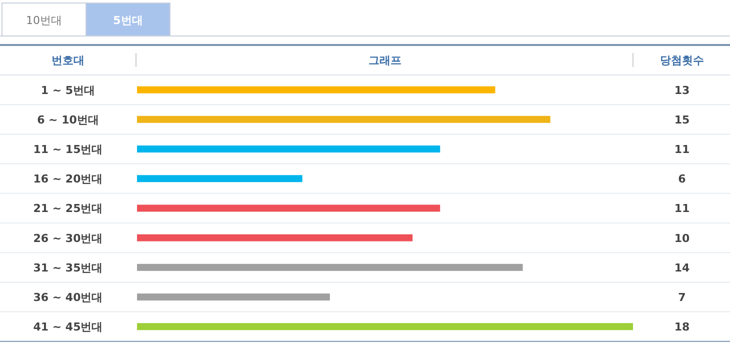 This screenshot has width=730, height=347. What do you see at coordinates (682, 179) in the screenshot?
I see `data-label: 6` at bounding box center [682, 179].